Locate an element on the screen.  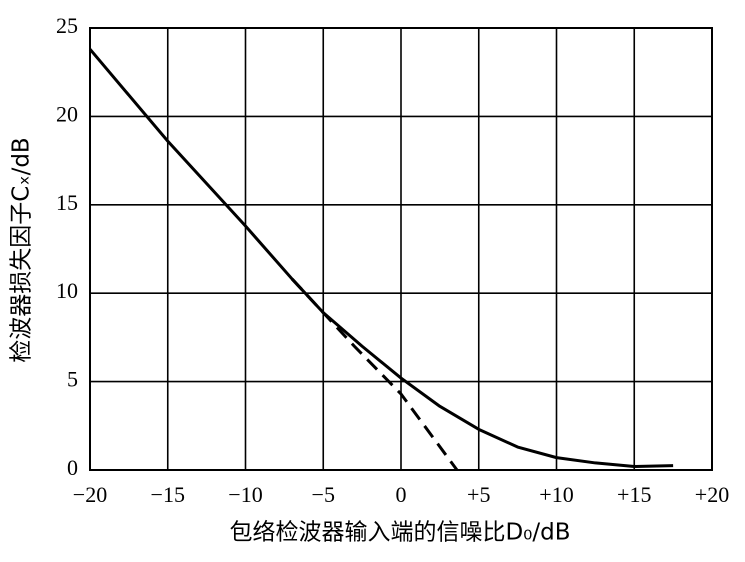
y-tick-label: 5 is located at coordinates (72, 379).